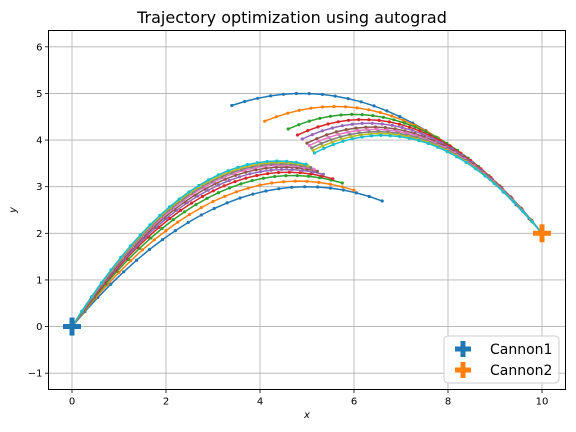 Image resolution: width=576 pixels, height=432 pixels. What do you see at coordinates (166, 402) in the screenshot?
I see `x-tick-label: 2` at bounding box center [166, 402].